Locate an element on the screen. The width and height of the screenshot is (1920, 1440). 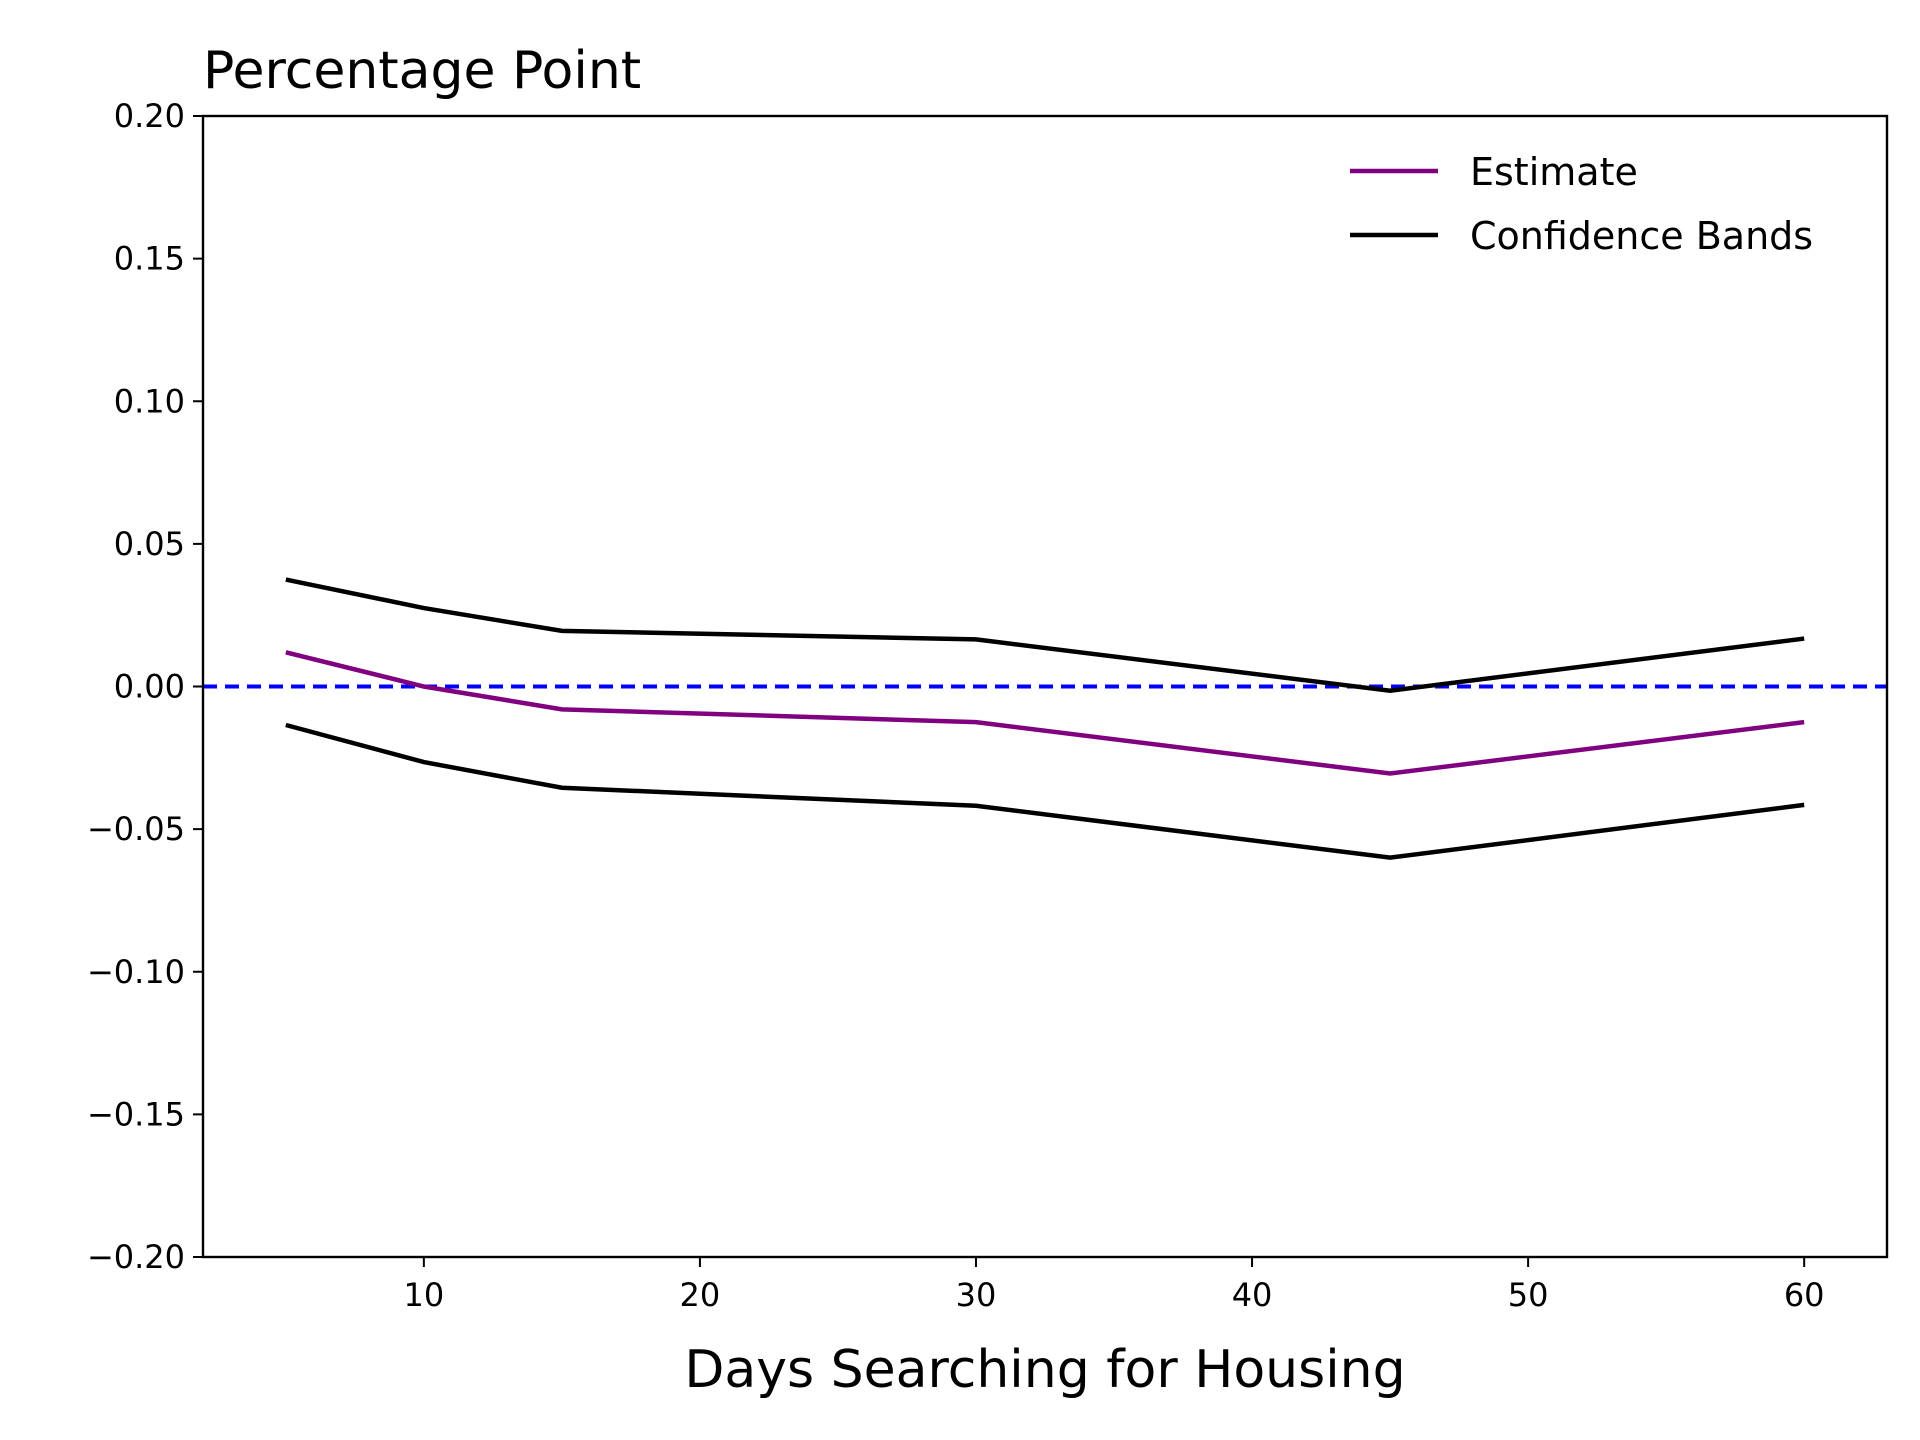
y-tick-label: −0.05 is located at coordinates (136, 829).